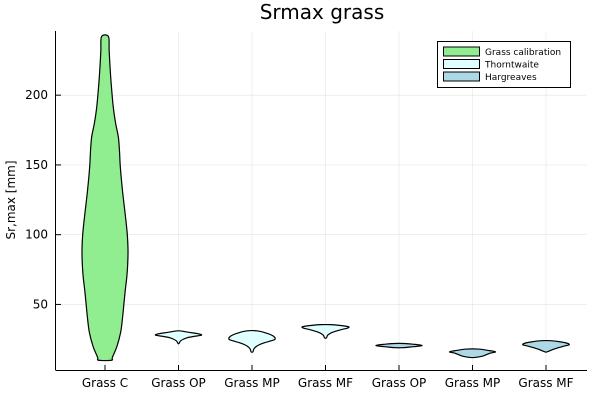  What do you see at coordinates (523, 53) in the screenshot?
I see `legend-label: Grass calibration` at bounding box center [523, 53].